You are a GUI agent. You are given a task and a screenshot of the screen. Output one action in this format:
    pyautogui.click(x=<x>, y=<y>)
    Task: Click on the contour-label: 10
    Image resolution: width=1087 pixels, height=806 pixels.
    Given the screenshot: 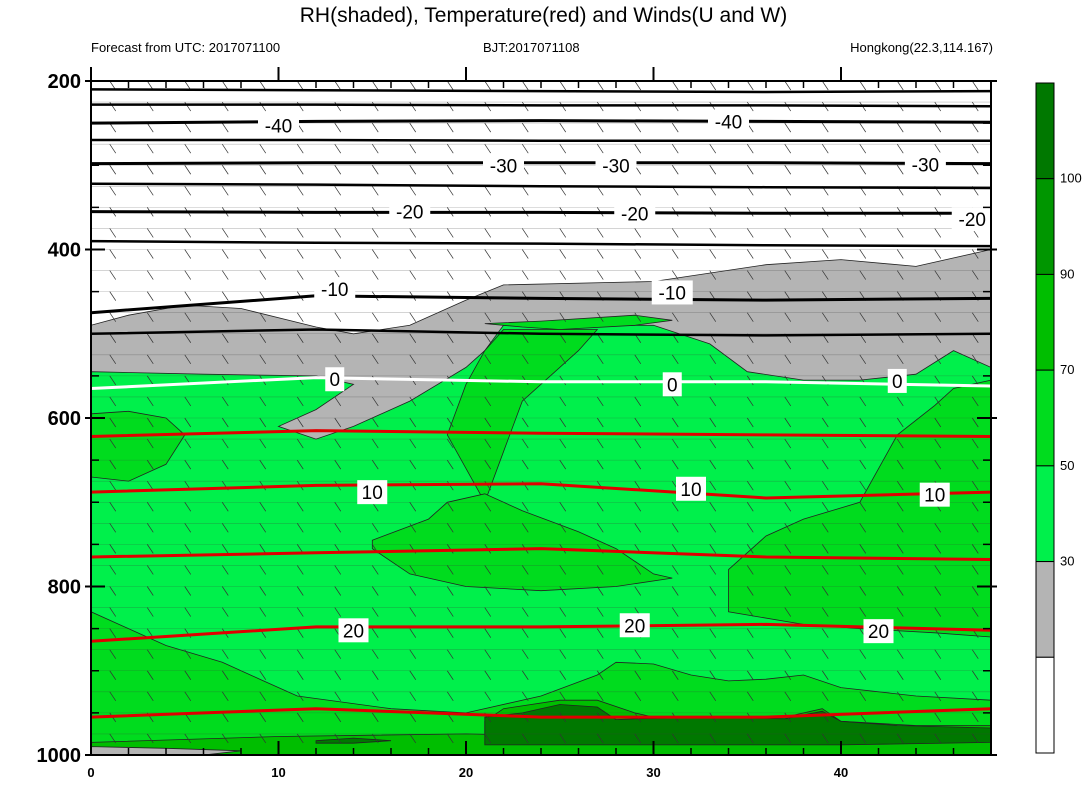 What is the action you would take?
    pyautogui.click(x=372, y=493)
    